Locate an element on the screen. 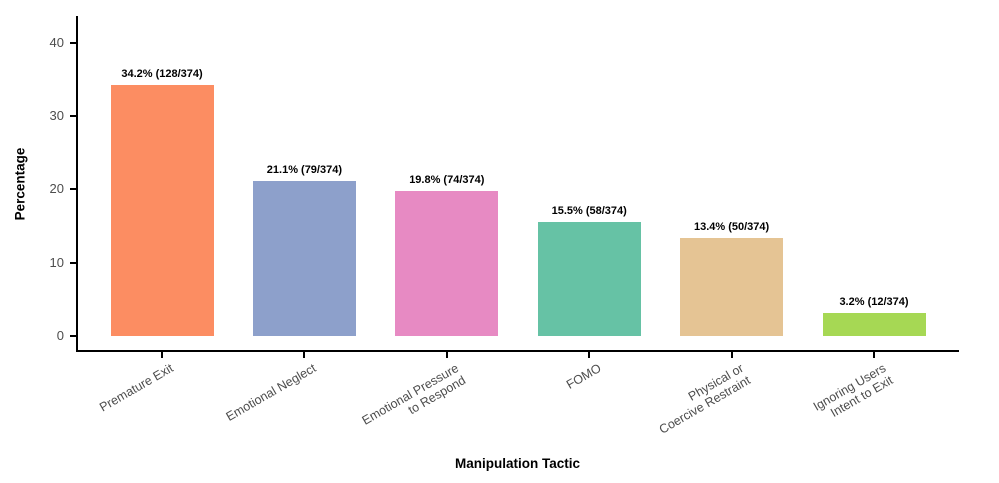 The width and height of the screenshot is (999, 483). bar-emotional-pressure-to-respond is located at coordinates (447, 263).